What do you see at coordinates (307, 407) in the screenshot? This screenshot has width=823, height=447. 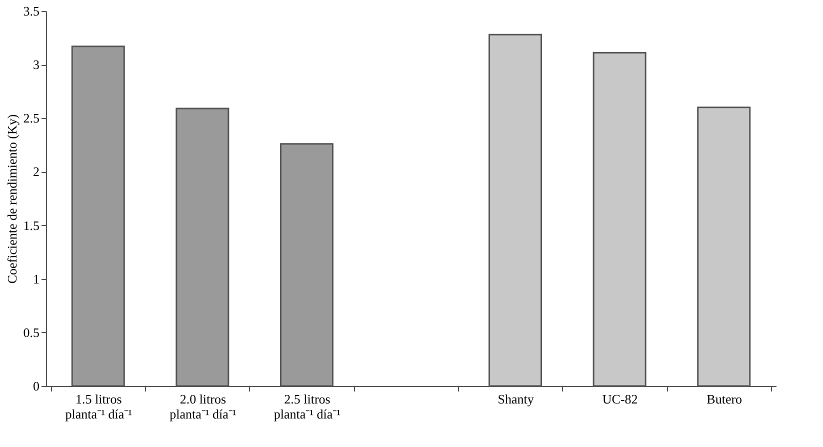 I see `x-tick-label: 2.5 litros planta⁻¹ día⁻¹` at bounding box center [307, 407].